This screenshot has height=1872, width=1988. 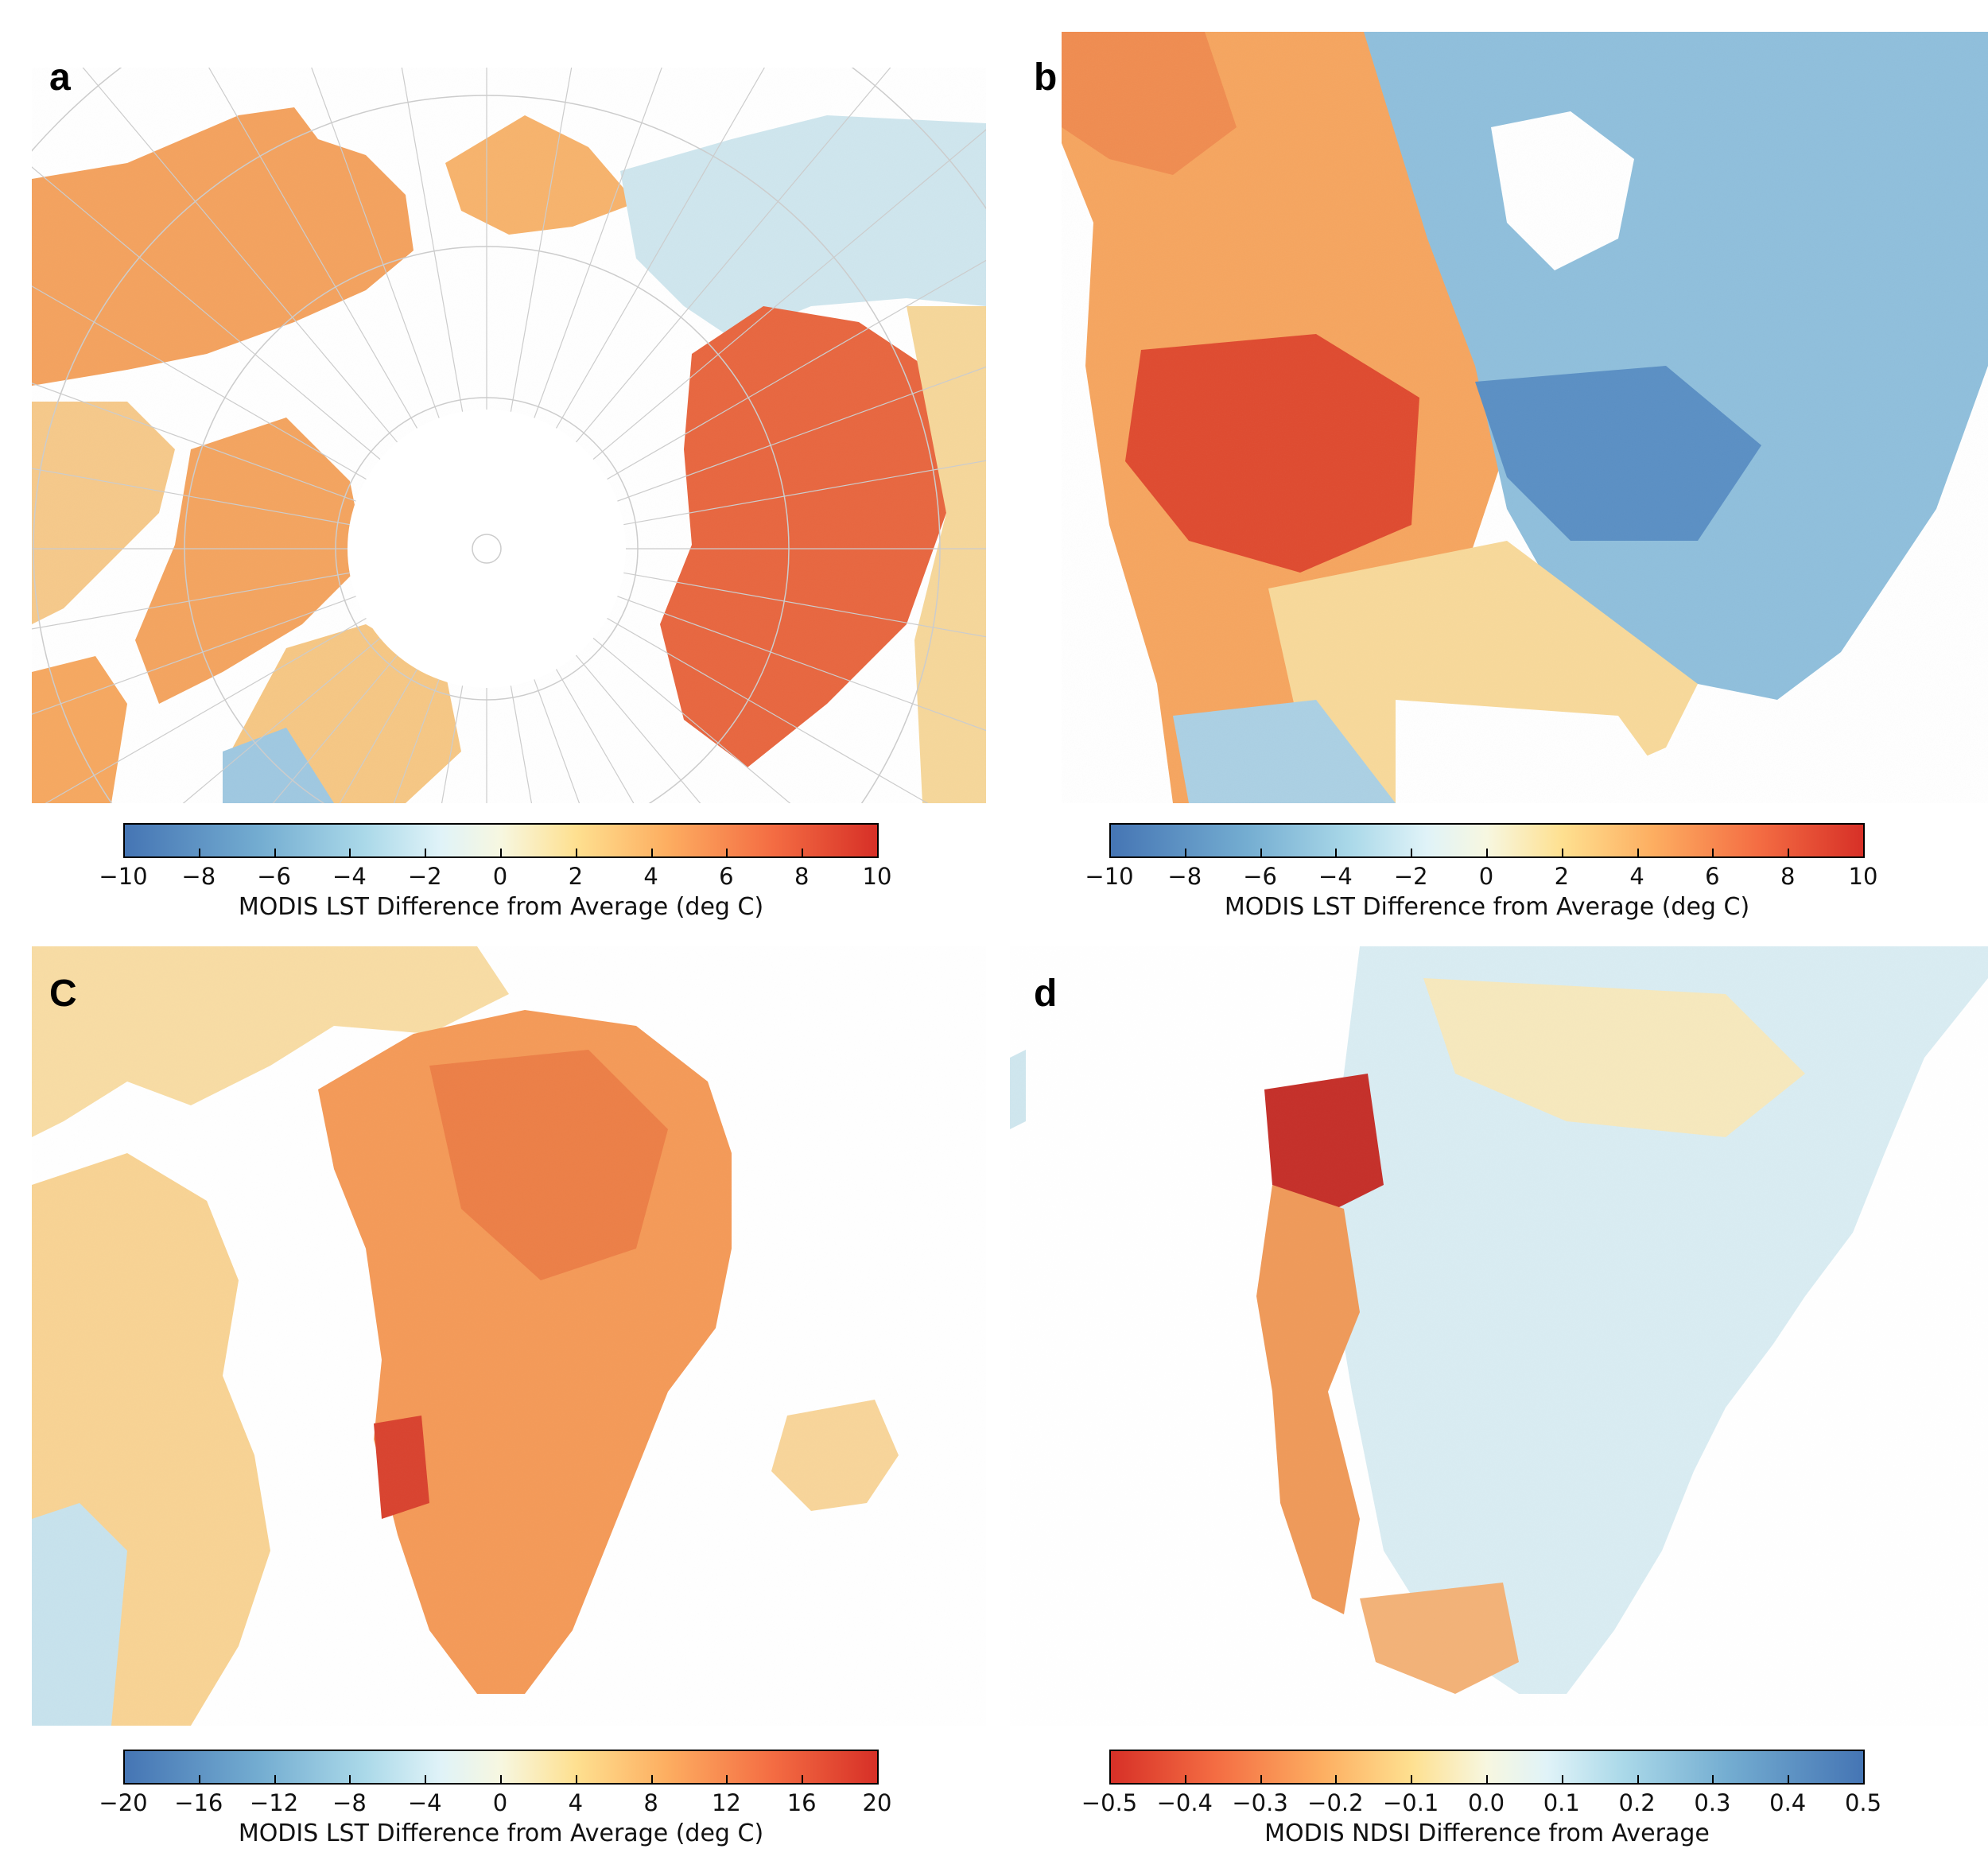 I want to click on colorbar-tick-label: −10, so click(x=123, y=876).